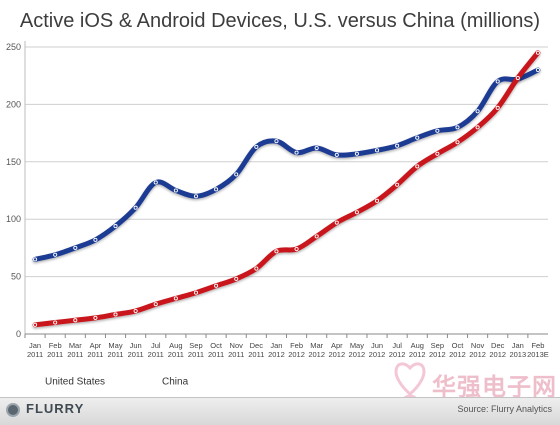  I want to click on x-tick-label: Jul, so click(156, 345).